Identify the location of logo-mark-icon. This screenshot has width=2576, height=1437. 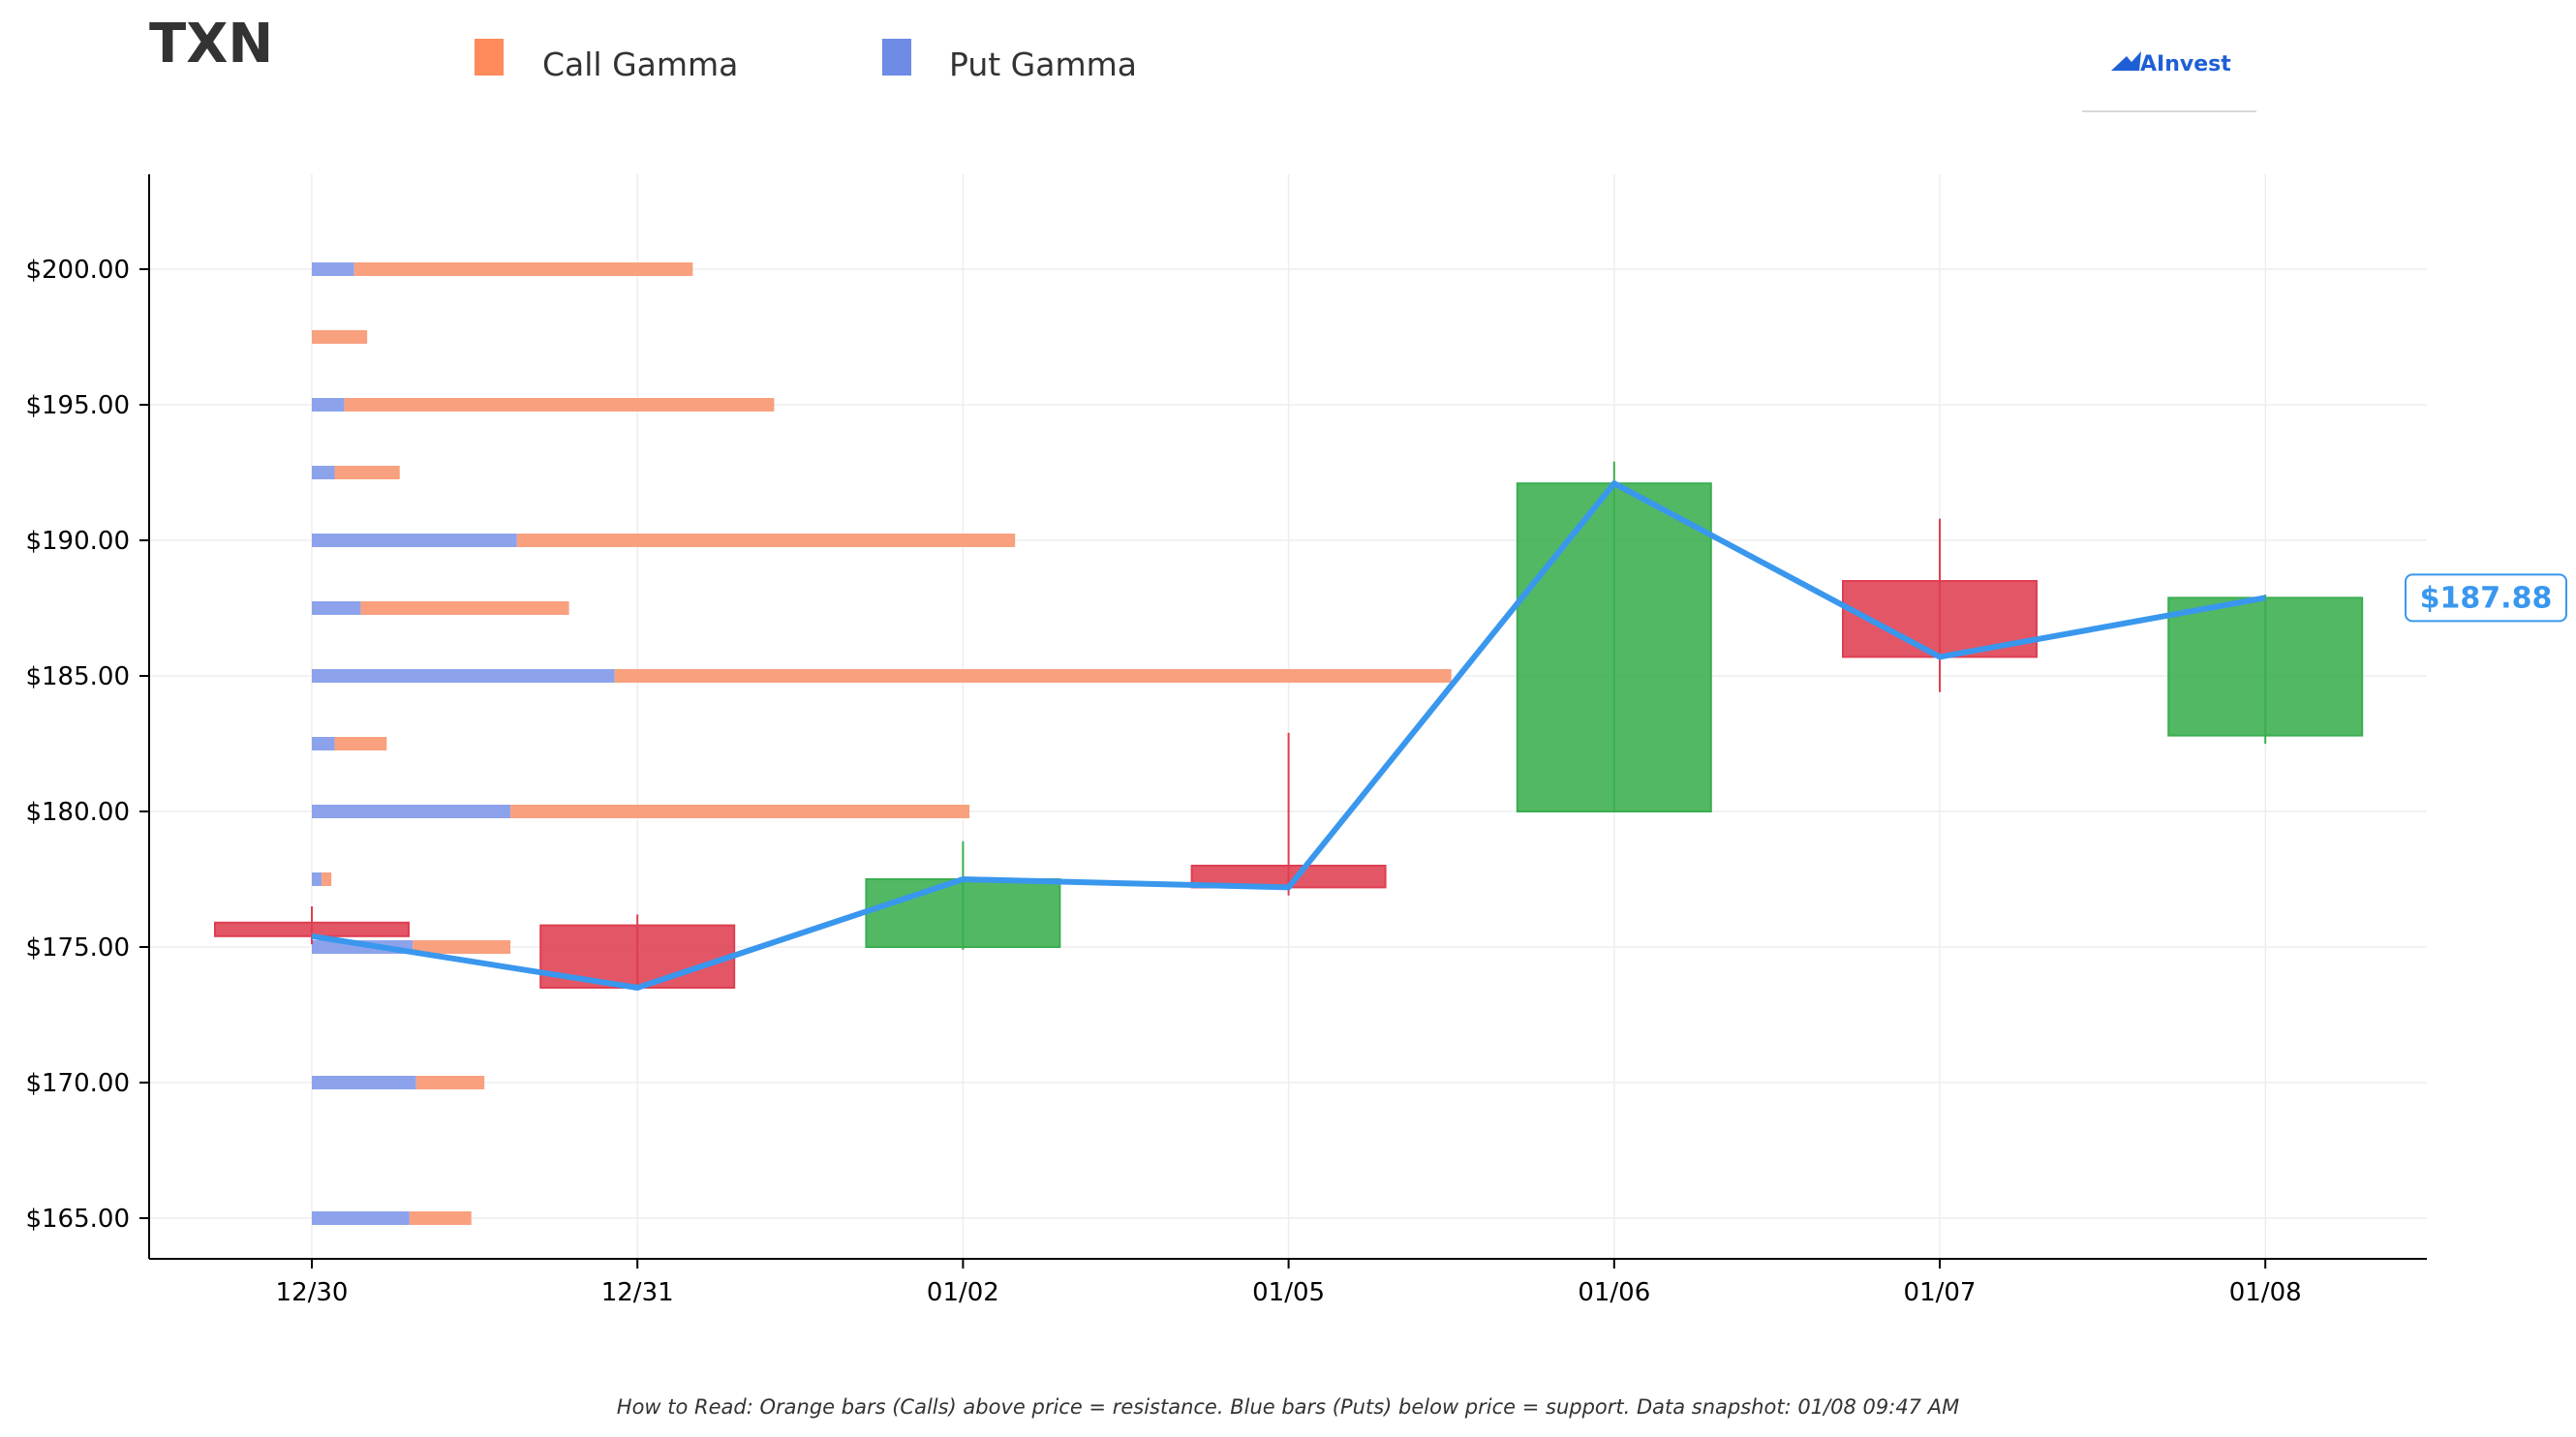
(2126, 61).